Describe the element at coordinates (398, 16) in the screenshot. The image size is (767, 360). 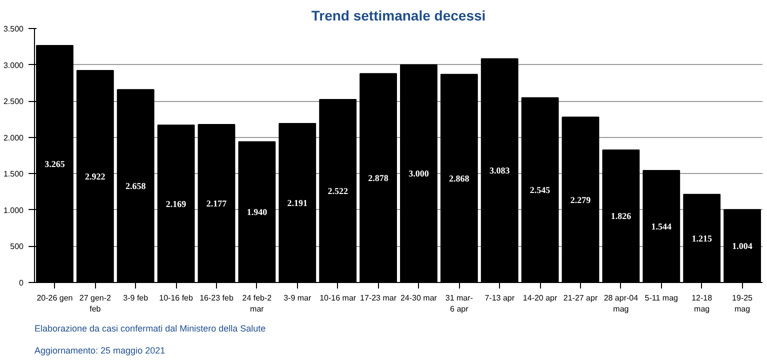
I see `chart-title: Trend settimanale decessi` at that location.